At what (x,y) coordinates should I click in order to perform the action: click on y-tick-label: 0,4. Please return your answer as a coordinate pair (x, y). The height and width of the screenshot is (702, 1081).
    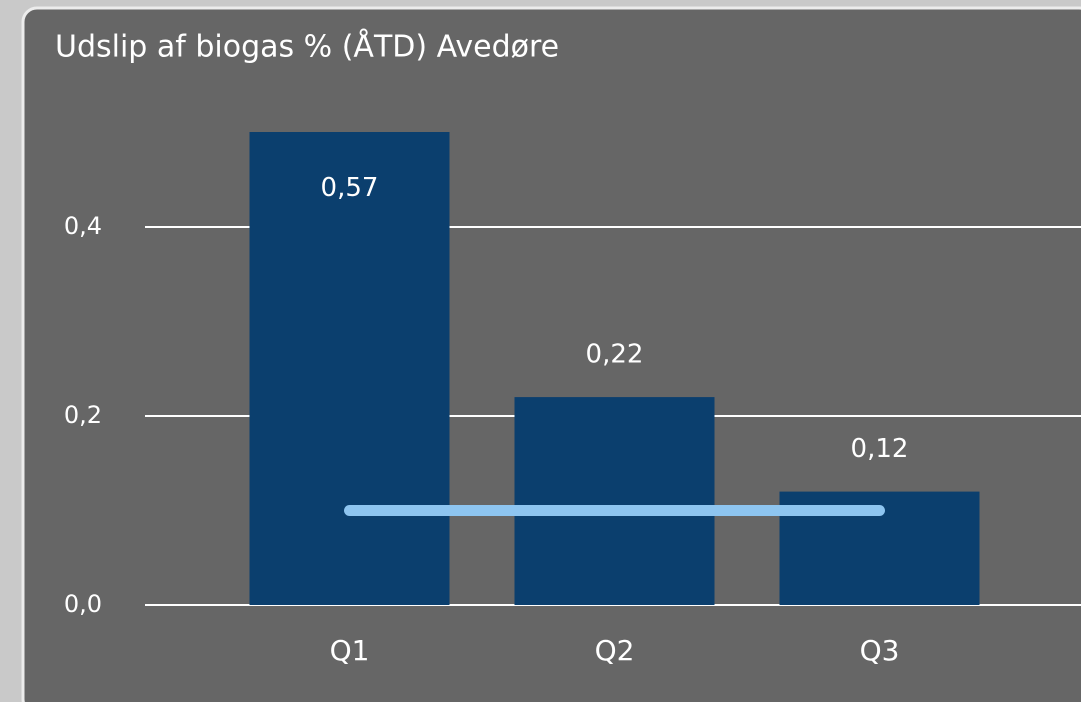
    Looking at the image, I should click on (83, 226).